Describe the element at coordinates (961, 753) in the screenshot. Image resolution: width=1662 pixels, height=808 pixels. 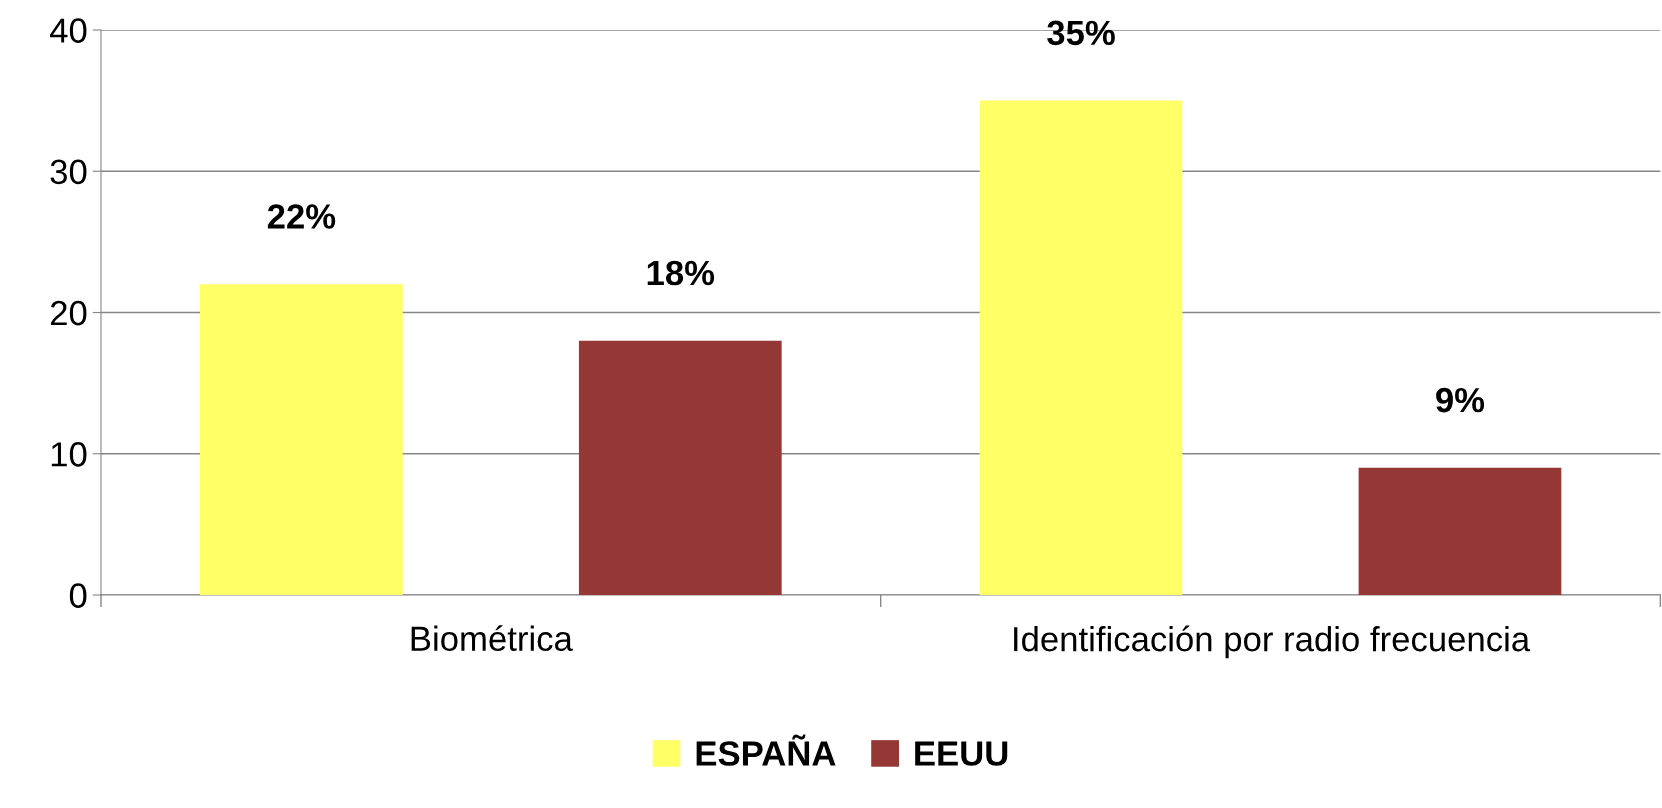
I see `legend-label: EEUU` at that location.